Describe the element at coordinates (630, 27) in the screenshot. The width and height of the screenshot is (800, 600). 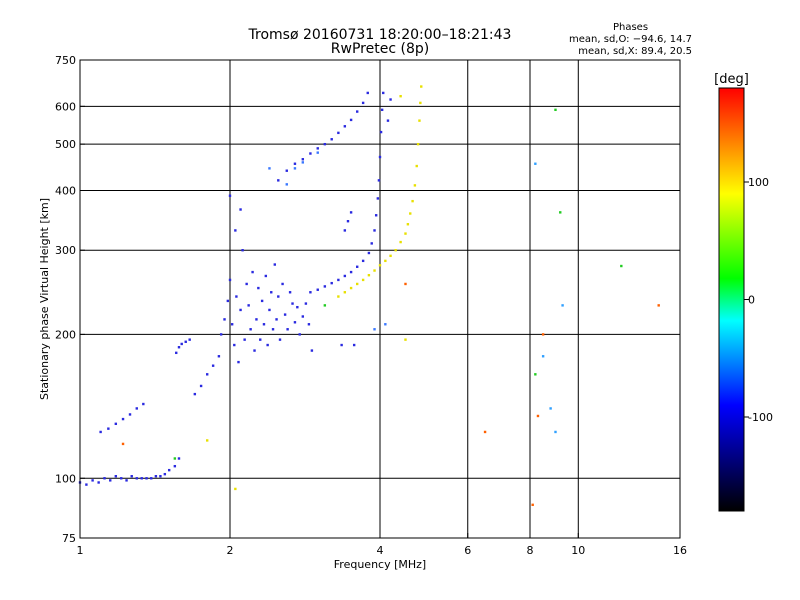
I see `phases-title: Phases` at that location.